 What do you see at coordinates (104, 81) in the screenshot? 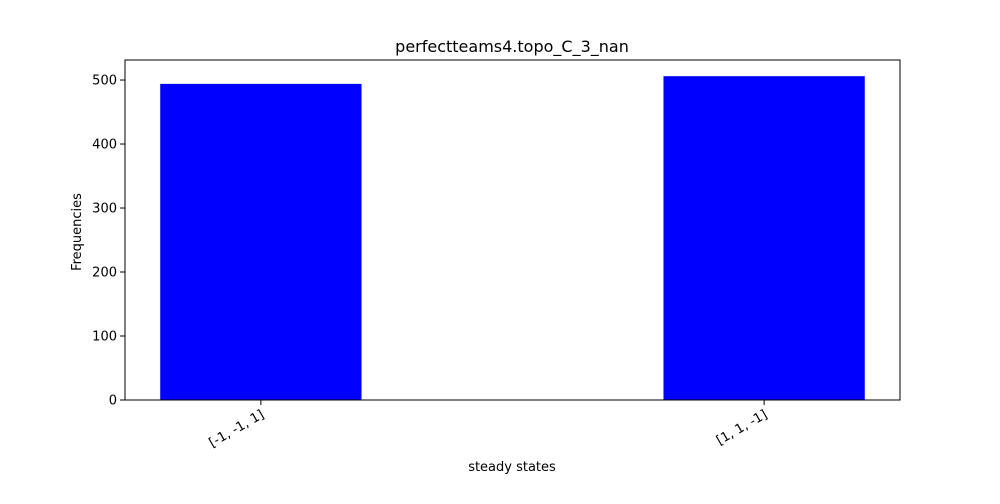
I see `y-tick-label-5: 500` at bounding box center [104, 81].